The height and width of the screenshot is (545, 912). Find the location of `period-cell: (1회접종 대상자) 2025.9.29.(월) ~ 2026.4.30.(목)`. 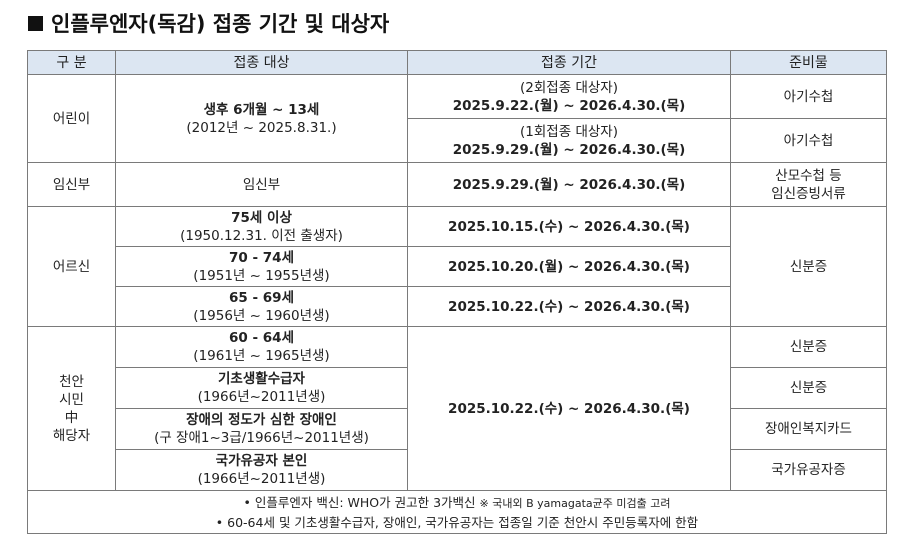

period-cell: (1회접종 대상자) 2025.9.29.(월) ~ 2026.4.30.(목) is located at coordinates (569, 140).